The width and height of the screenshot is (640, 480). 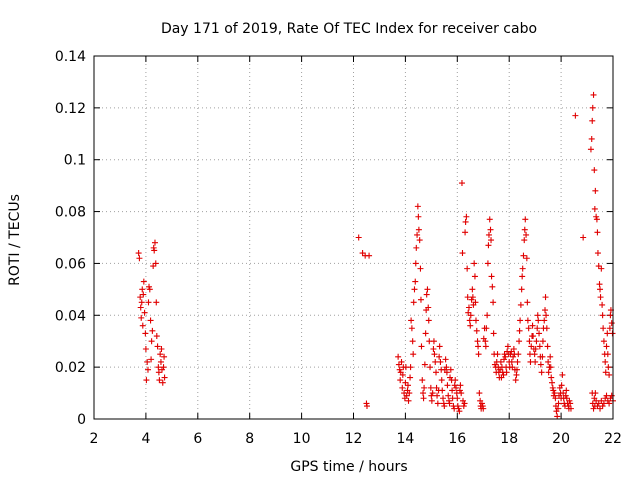 What do you see at coordinates (348, 467) in the screenshot?
I see `x-axis-label: GPS time / hours` at bounding box center [348, 467].